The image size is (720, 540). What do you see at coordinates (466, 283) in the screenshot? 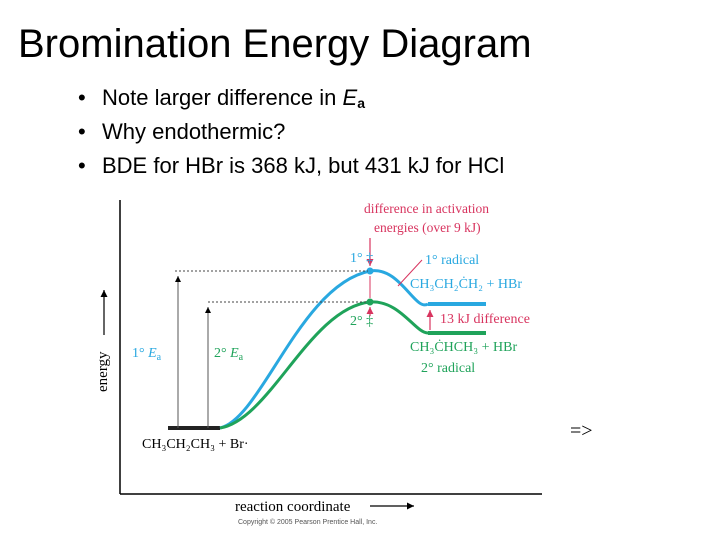
I see `primary-product-label: CH₃CH₂ĊH₂ + HBr` at bounding box center [466, 283].